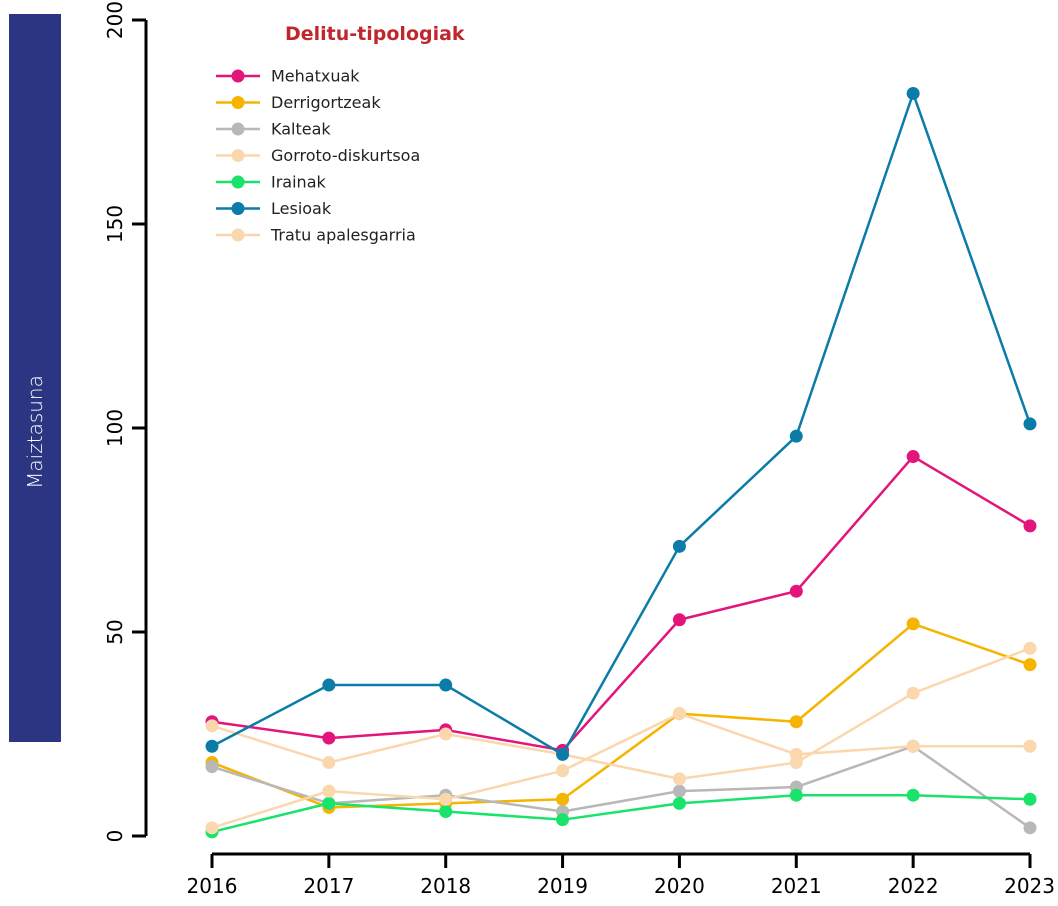  I want to click on legend-item: Mehatxuak, so click(288, 76).